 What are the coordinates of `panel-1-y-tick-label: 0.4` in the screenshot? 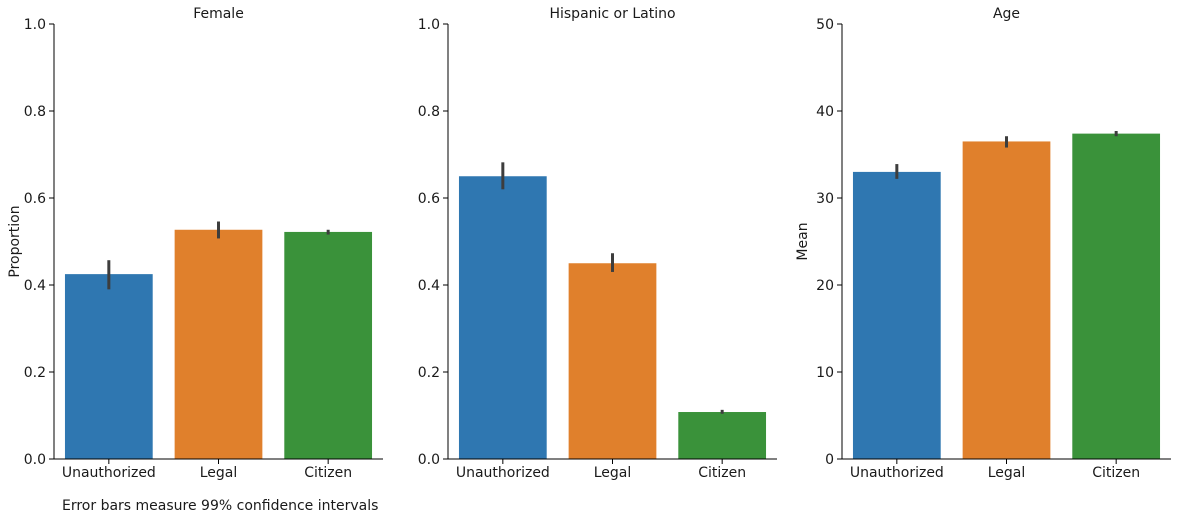 It's located at (35, 286).